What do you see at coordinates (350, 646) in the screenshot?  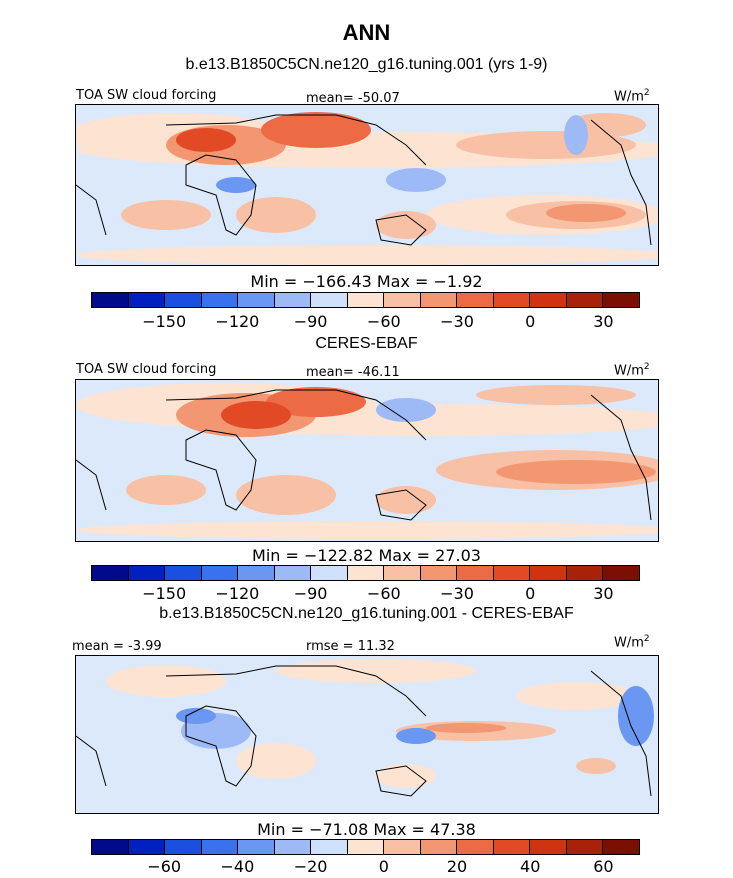 I see `panel3-rmse-label: rmse = 11.32` at bounding box center [350, 646].